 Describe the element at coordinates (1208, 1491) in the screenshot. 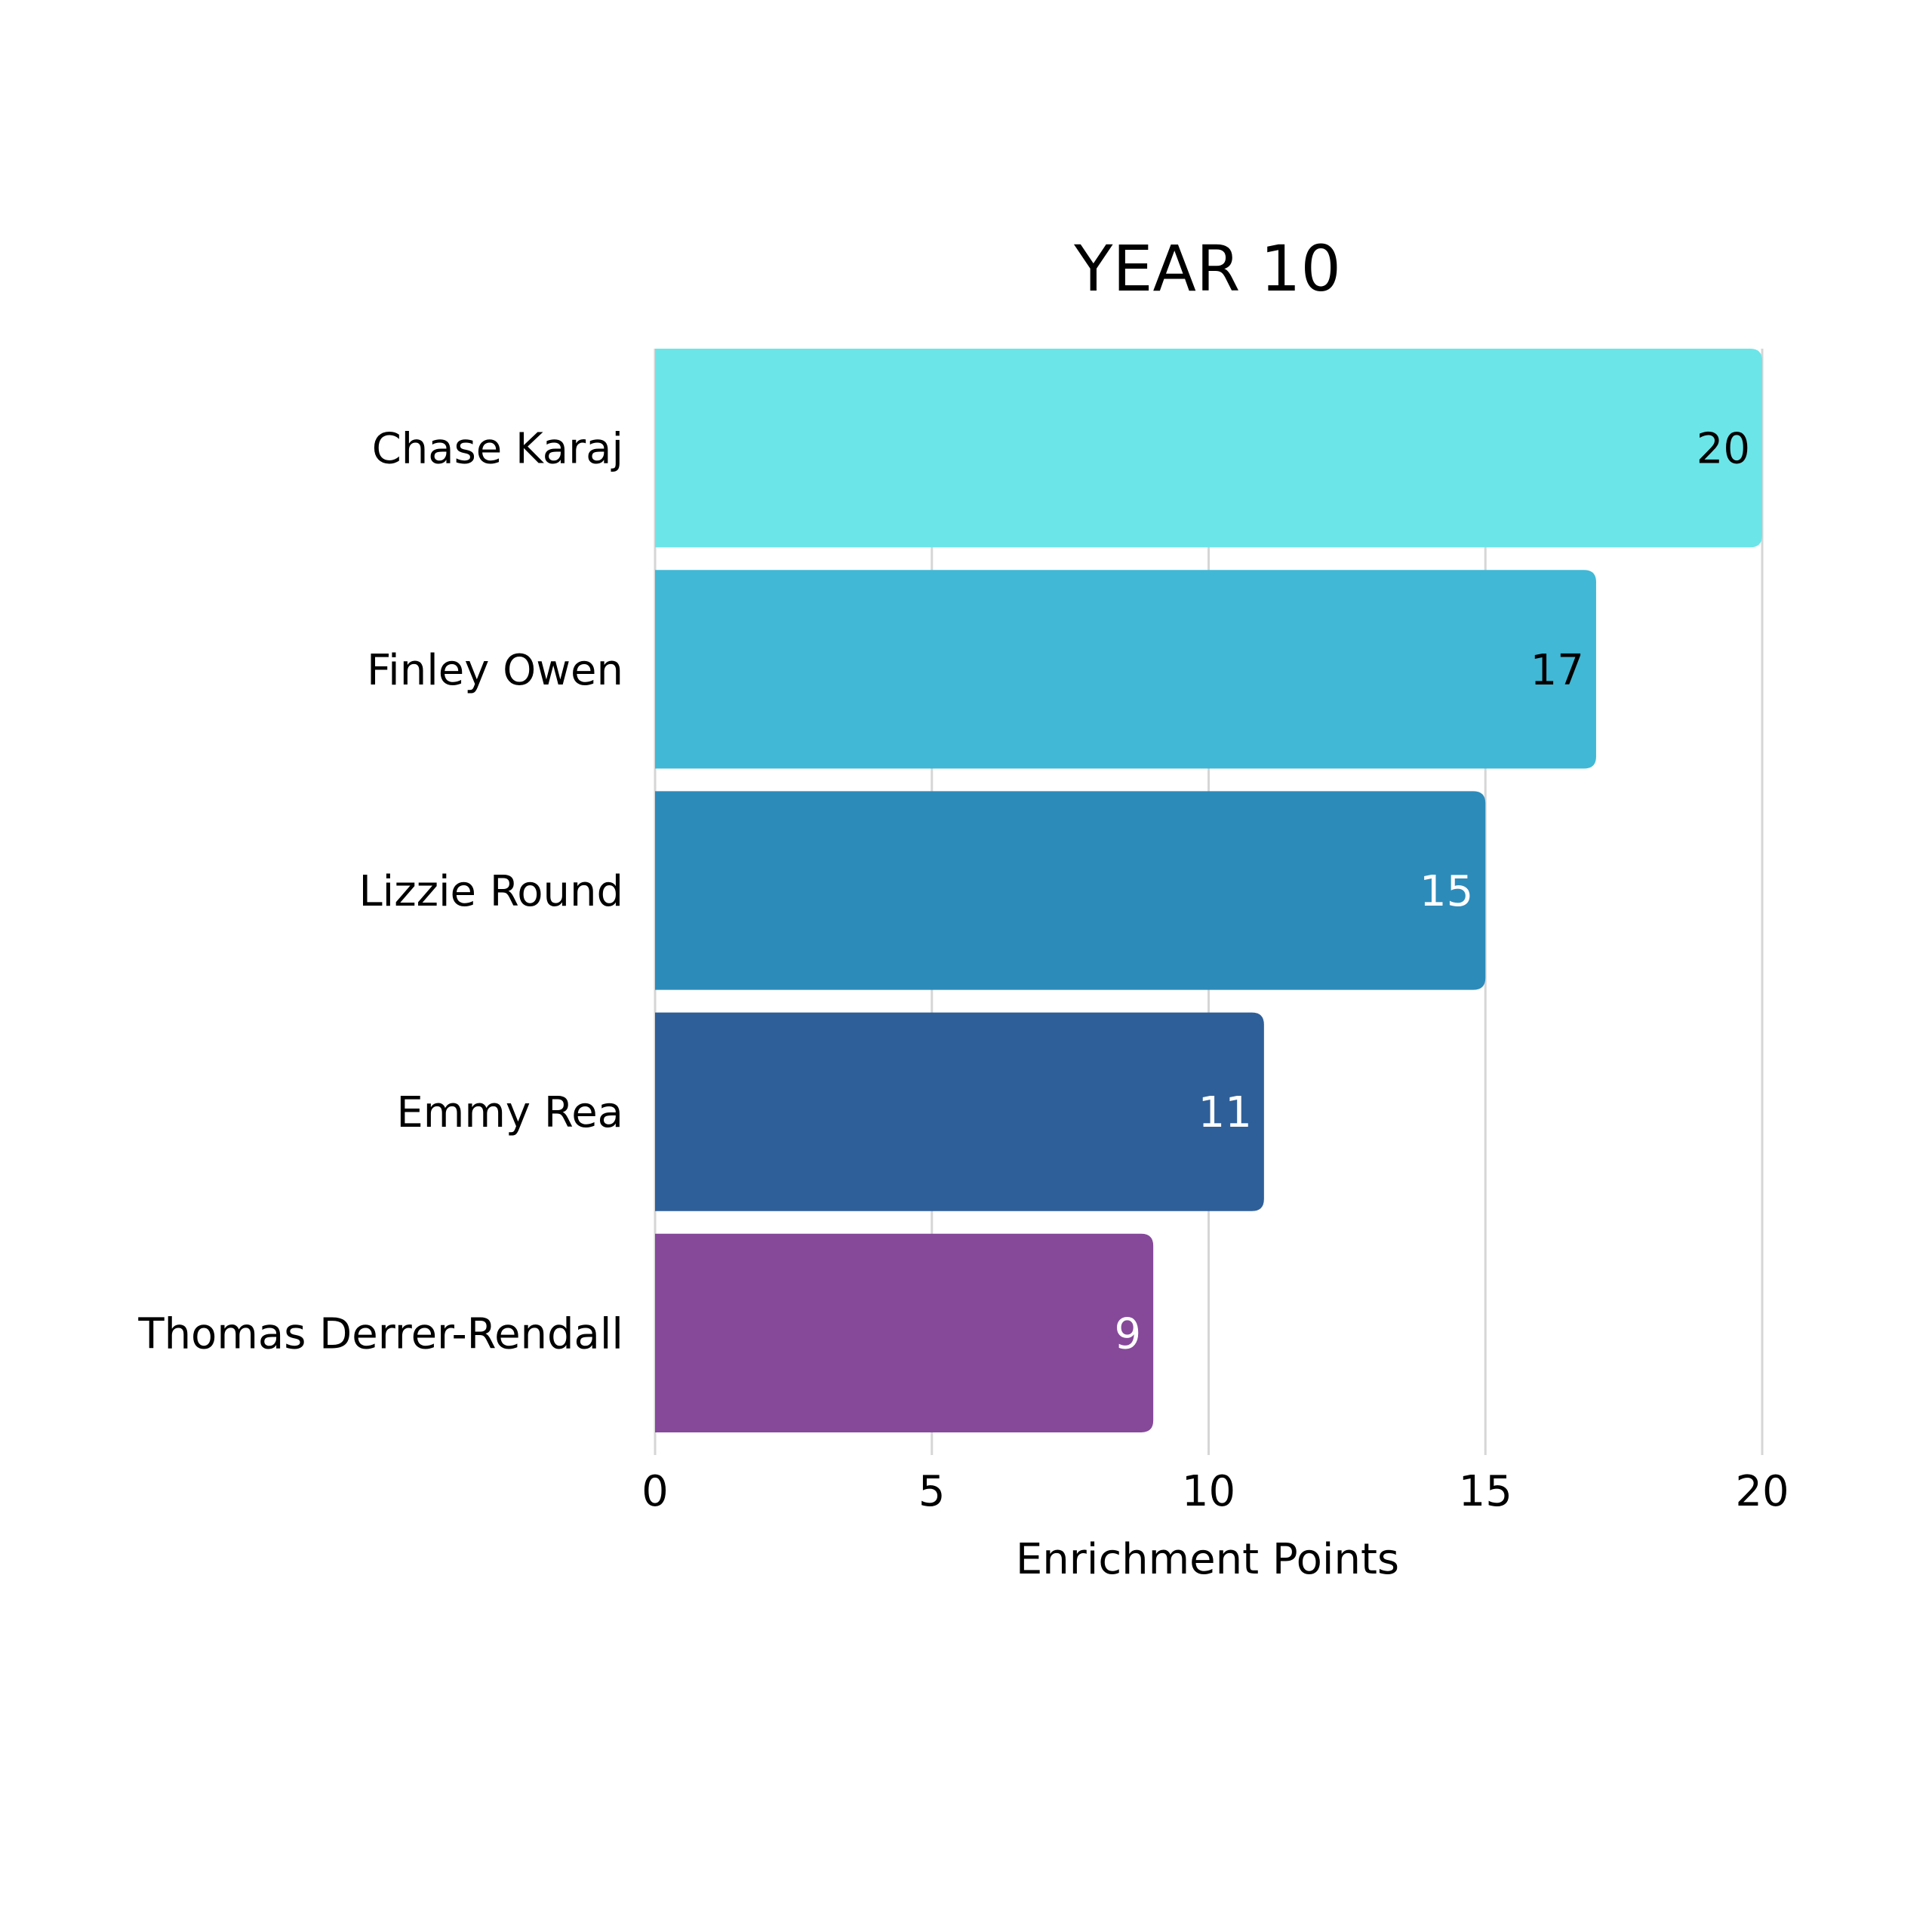

I see `x-tick-label-10: 10` at that location.